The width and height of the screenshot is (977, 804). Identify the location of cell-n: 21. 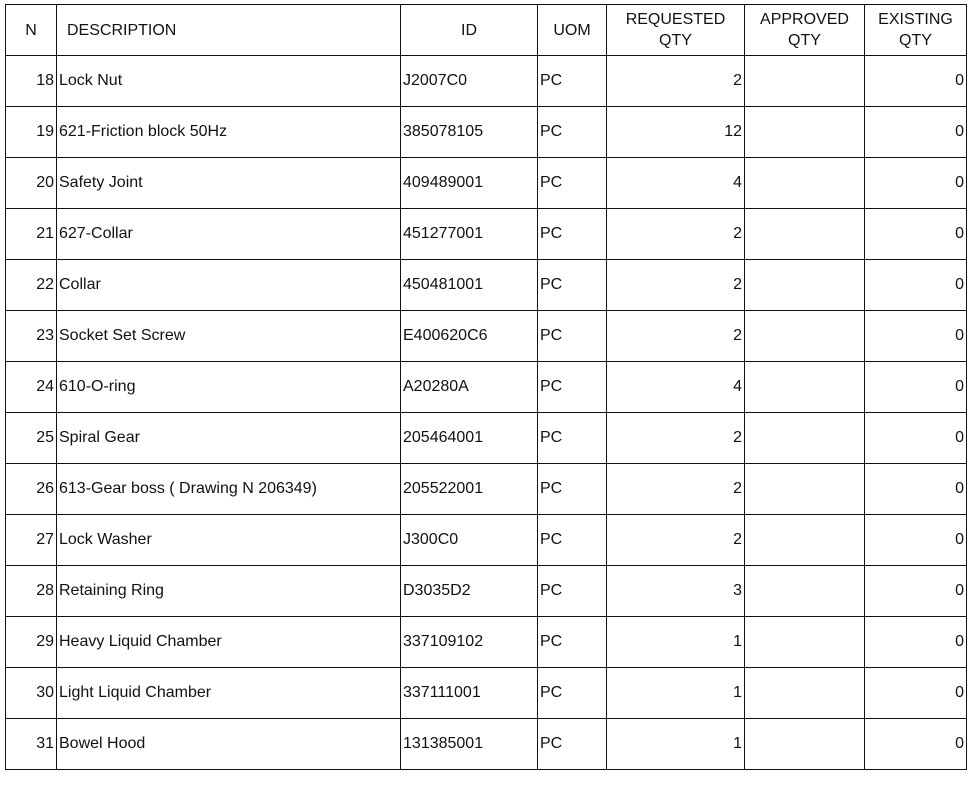
(31, 234).